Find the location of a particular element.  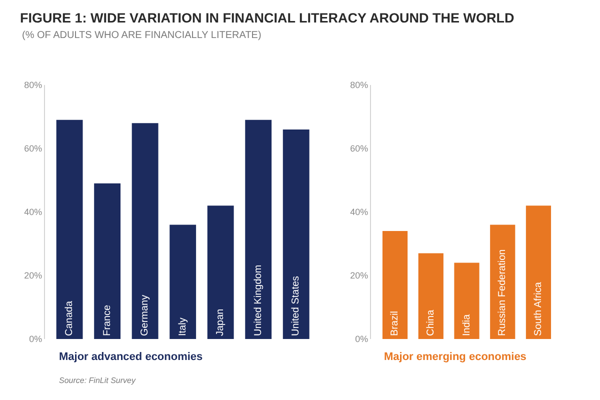

x-tick-label: United Kingdom is located at coordinates (258, 300).